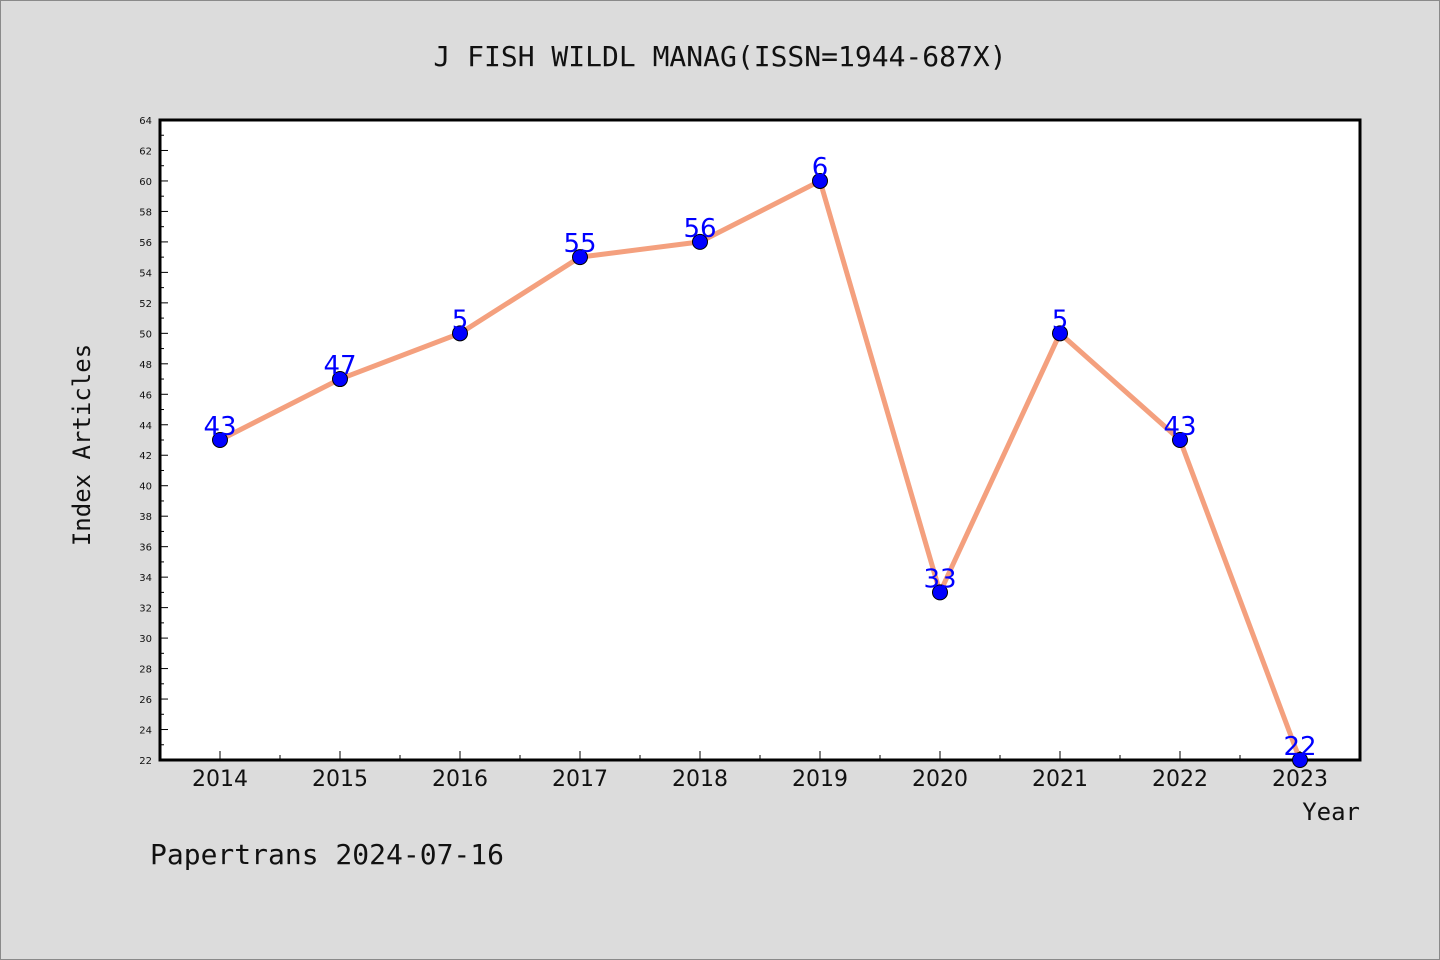 The image size is (1440, 960). Describe the element at coordinates (82, 445) in the screenshot. I see `y-axis-title: Index Articles` at that location.